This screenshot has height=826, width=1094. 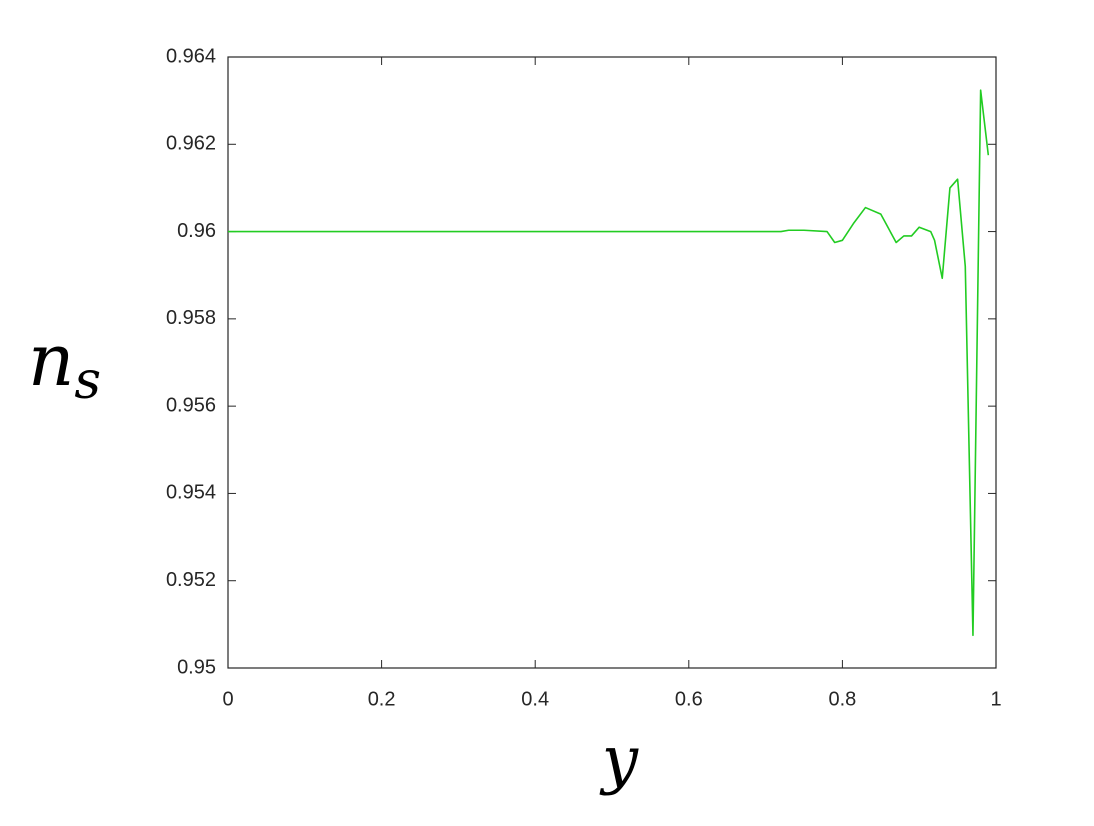 I want to click on y-tick-label: 0.96, so click(x=196, y=231).